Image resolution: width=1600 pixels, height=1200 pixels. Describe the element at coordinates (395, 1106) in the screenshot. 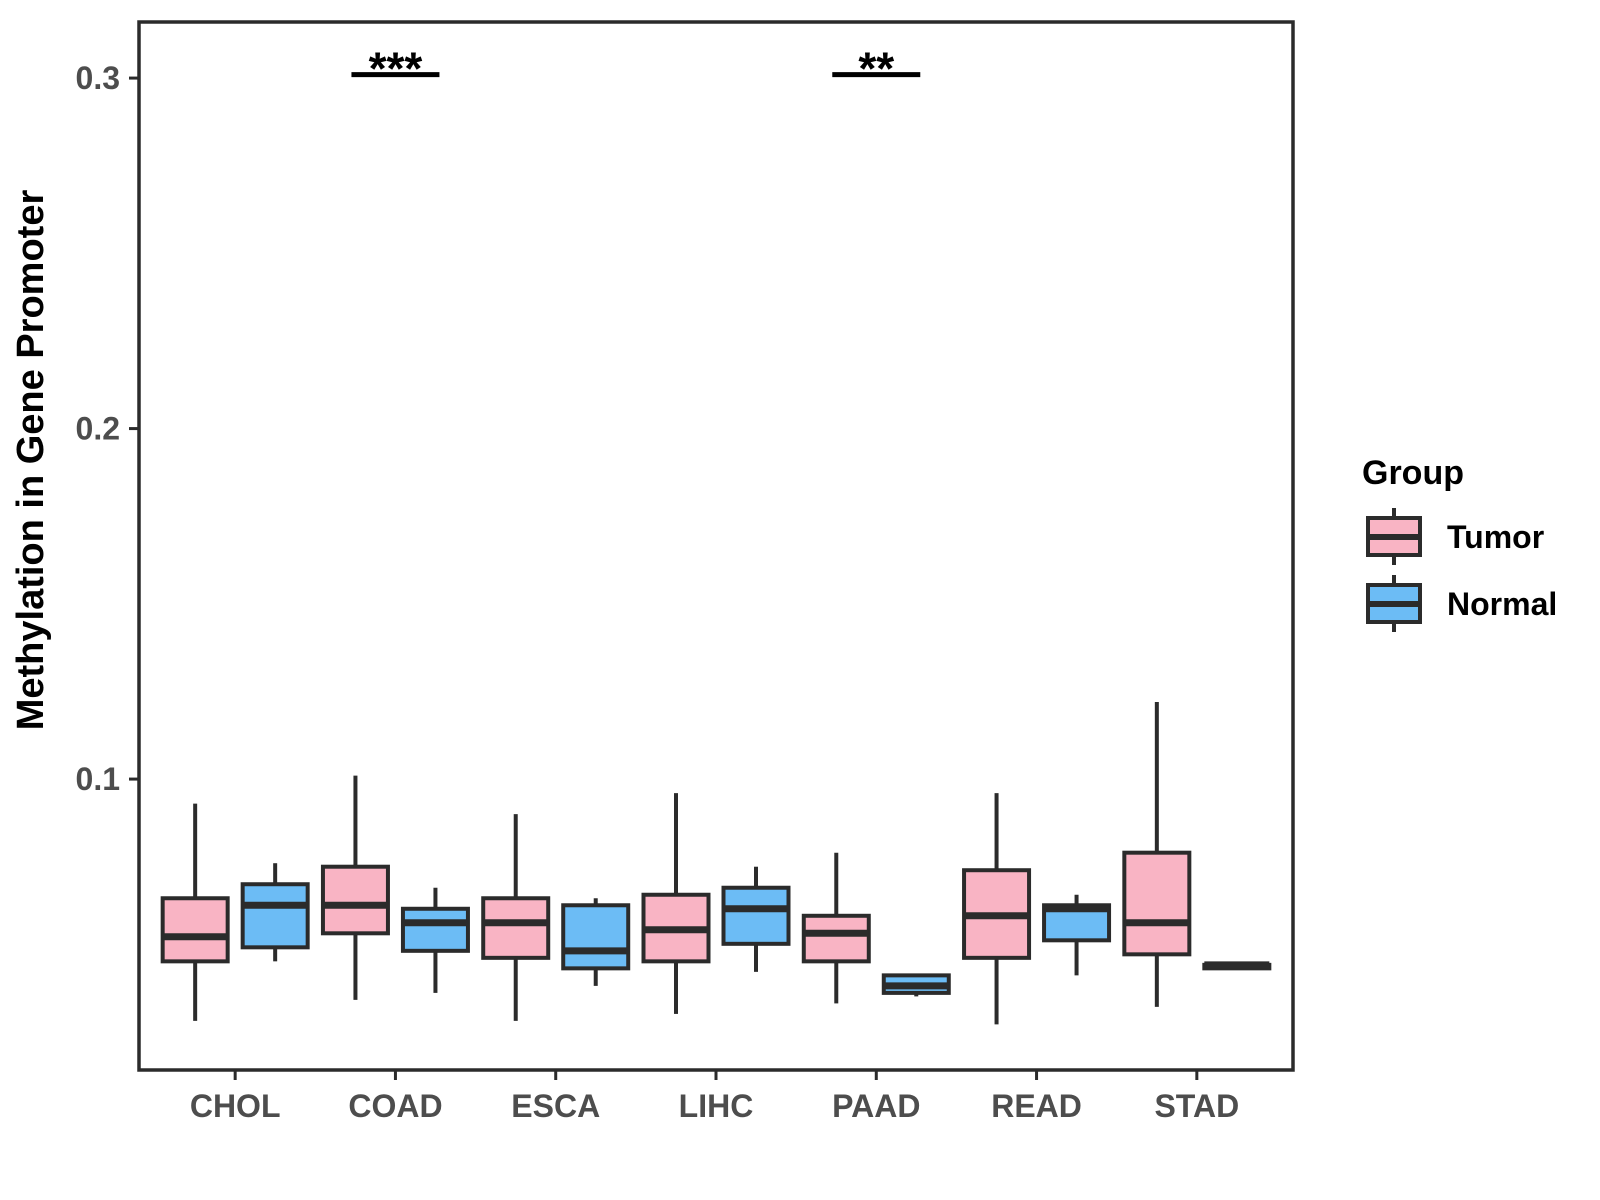

I see `x-tick-label-COAD: COAD` at that location.